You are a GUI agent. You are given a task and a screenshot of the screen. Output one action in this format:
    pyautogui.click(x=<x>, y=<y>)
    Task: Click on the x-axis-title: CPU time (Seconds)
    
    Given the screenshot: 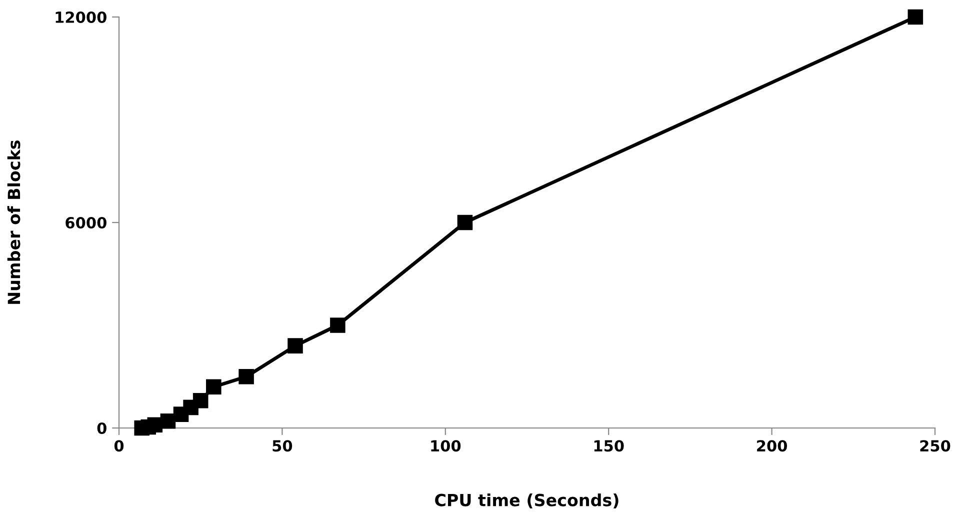 What is the action you would take?
    pyautogui.click(x=526, y=500)
    